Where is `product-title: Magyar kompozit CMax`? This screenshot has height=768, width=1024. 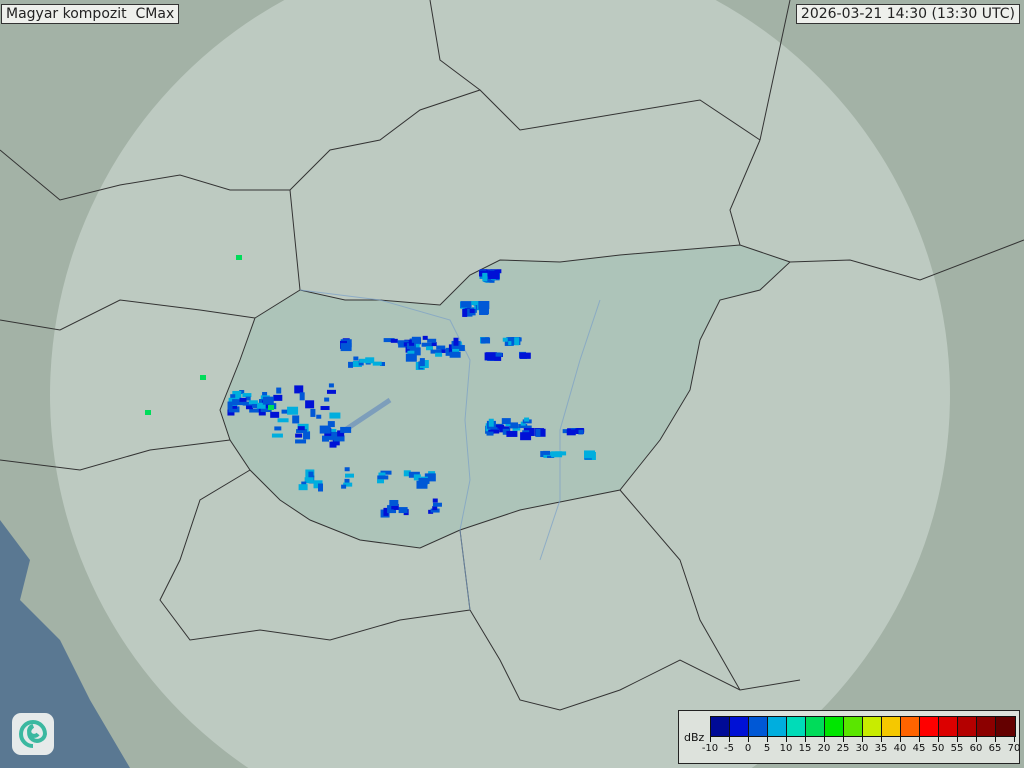 product-title: Magyar kompozit CMax is located at coordinates (90, 14).